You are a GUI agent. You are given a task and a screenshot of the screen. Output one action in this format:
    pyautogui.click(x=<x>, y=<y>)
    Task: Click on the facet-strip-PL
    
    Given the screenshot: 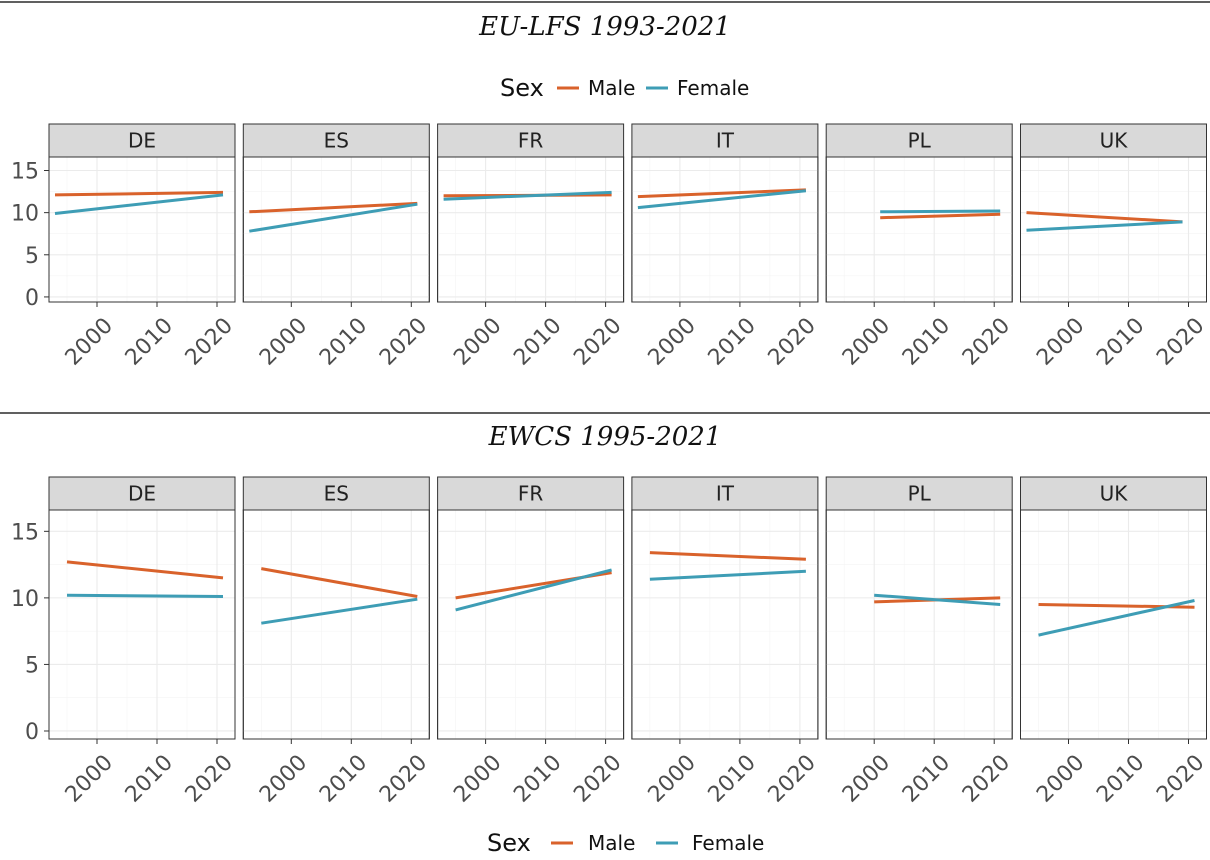 What is the action you would take?
    pyautogui.click(x=919, y=493)
    